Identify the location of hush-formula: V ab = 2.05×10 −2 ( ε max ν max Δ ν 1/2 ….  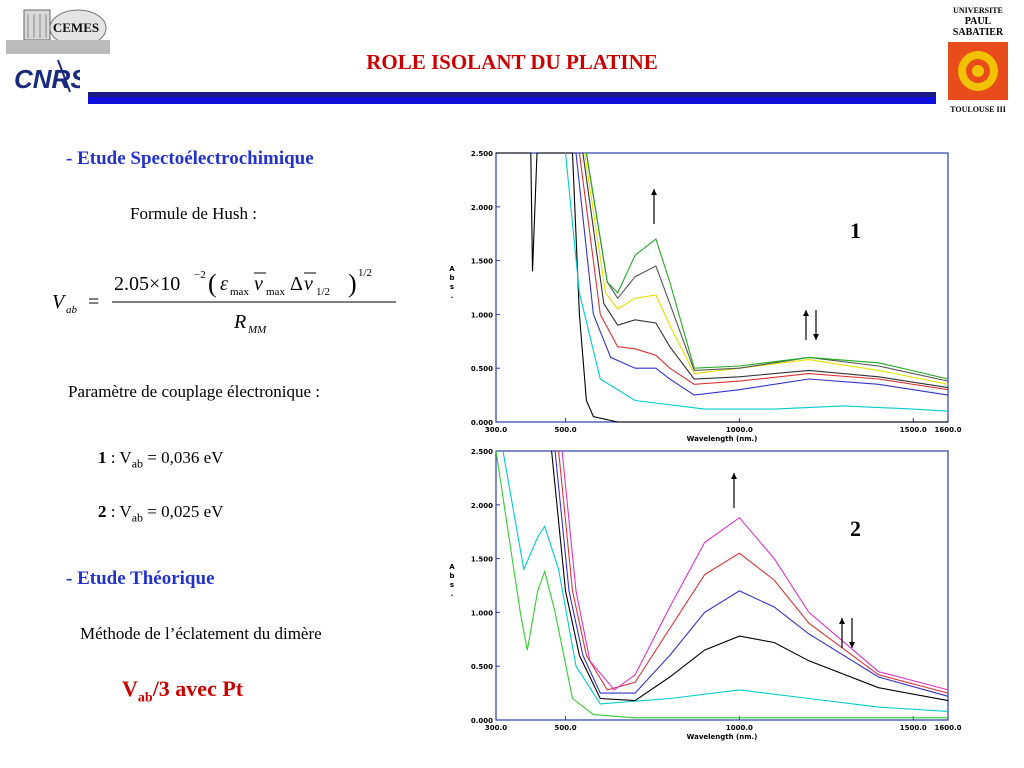
(224, 301).